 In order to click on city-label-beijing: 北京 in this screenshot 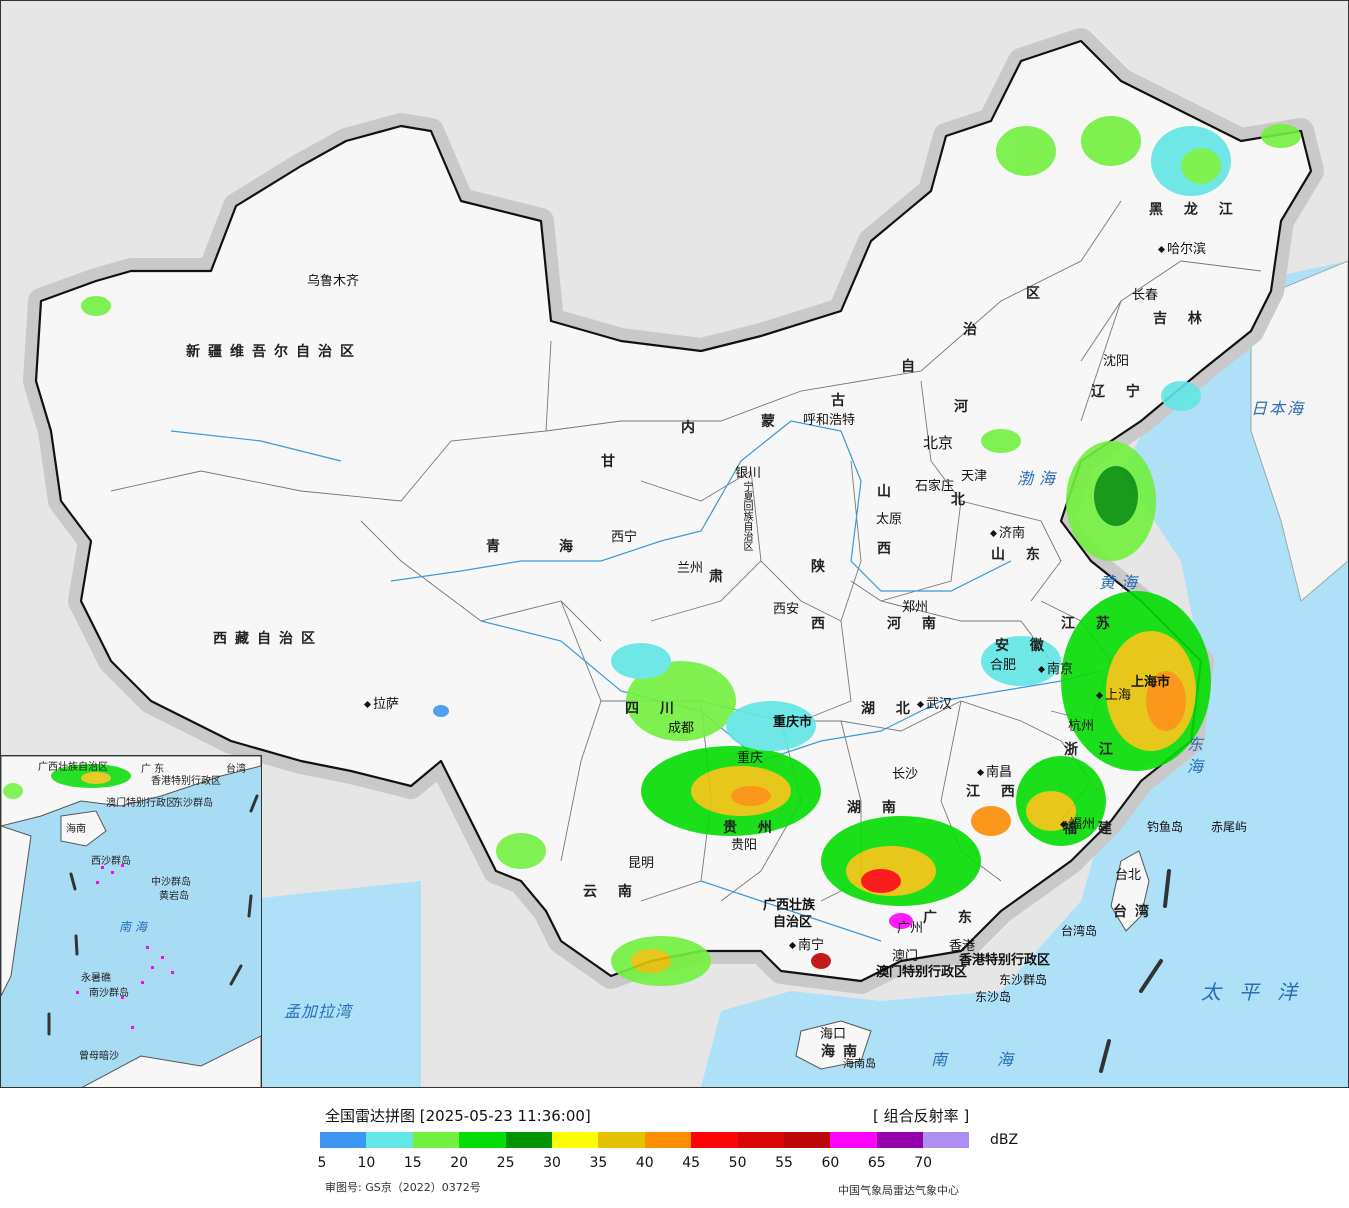, I will do `click(938, 443)`.